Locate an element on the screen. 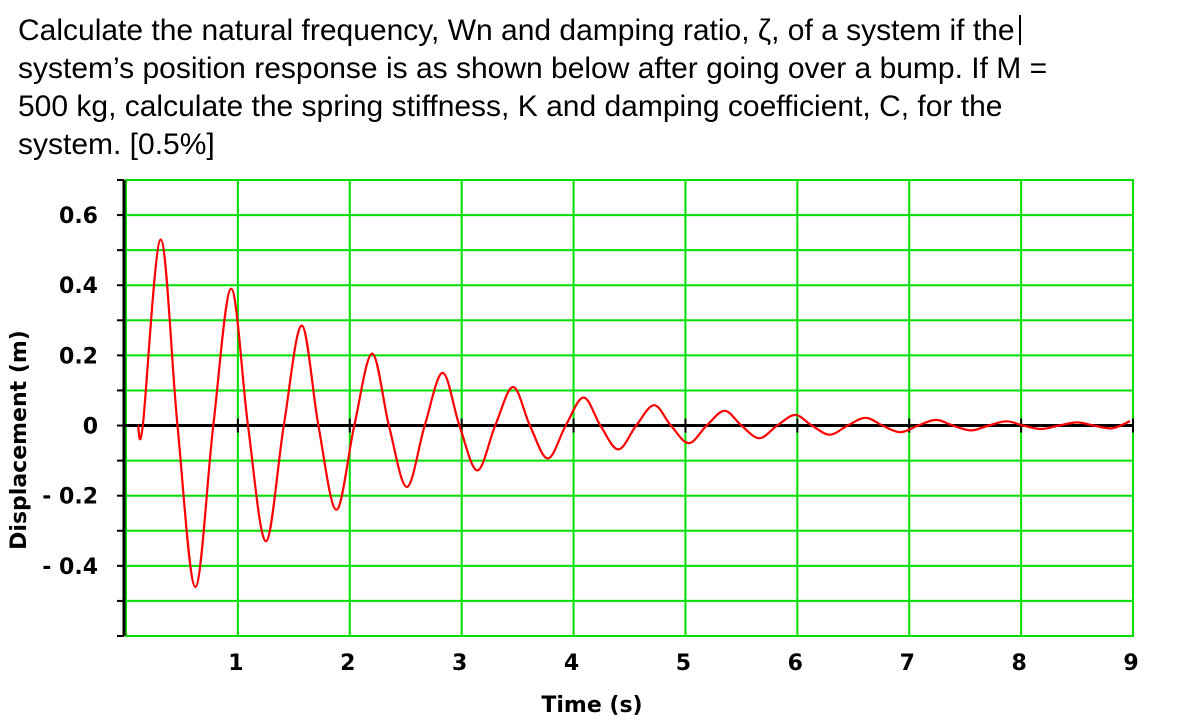 The image size is (1184, 728). y-tick-label-4: - 0.2 is located at coordinates (70, 497).